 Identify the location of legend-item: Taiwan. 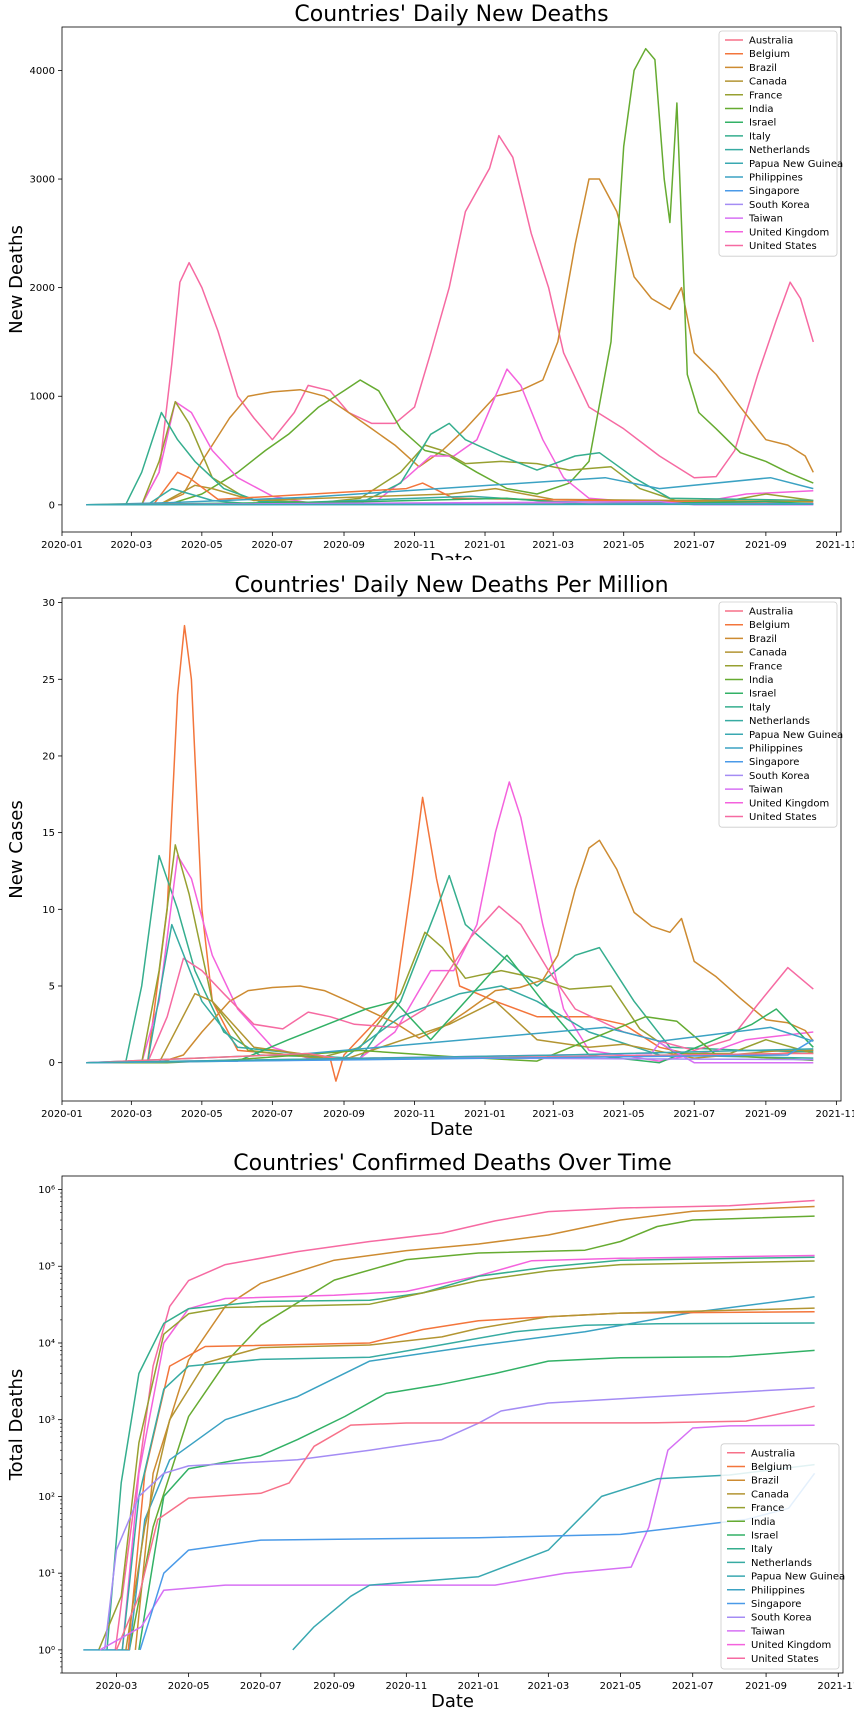
(756, 1631).